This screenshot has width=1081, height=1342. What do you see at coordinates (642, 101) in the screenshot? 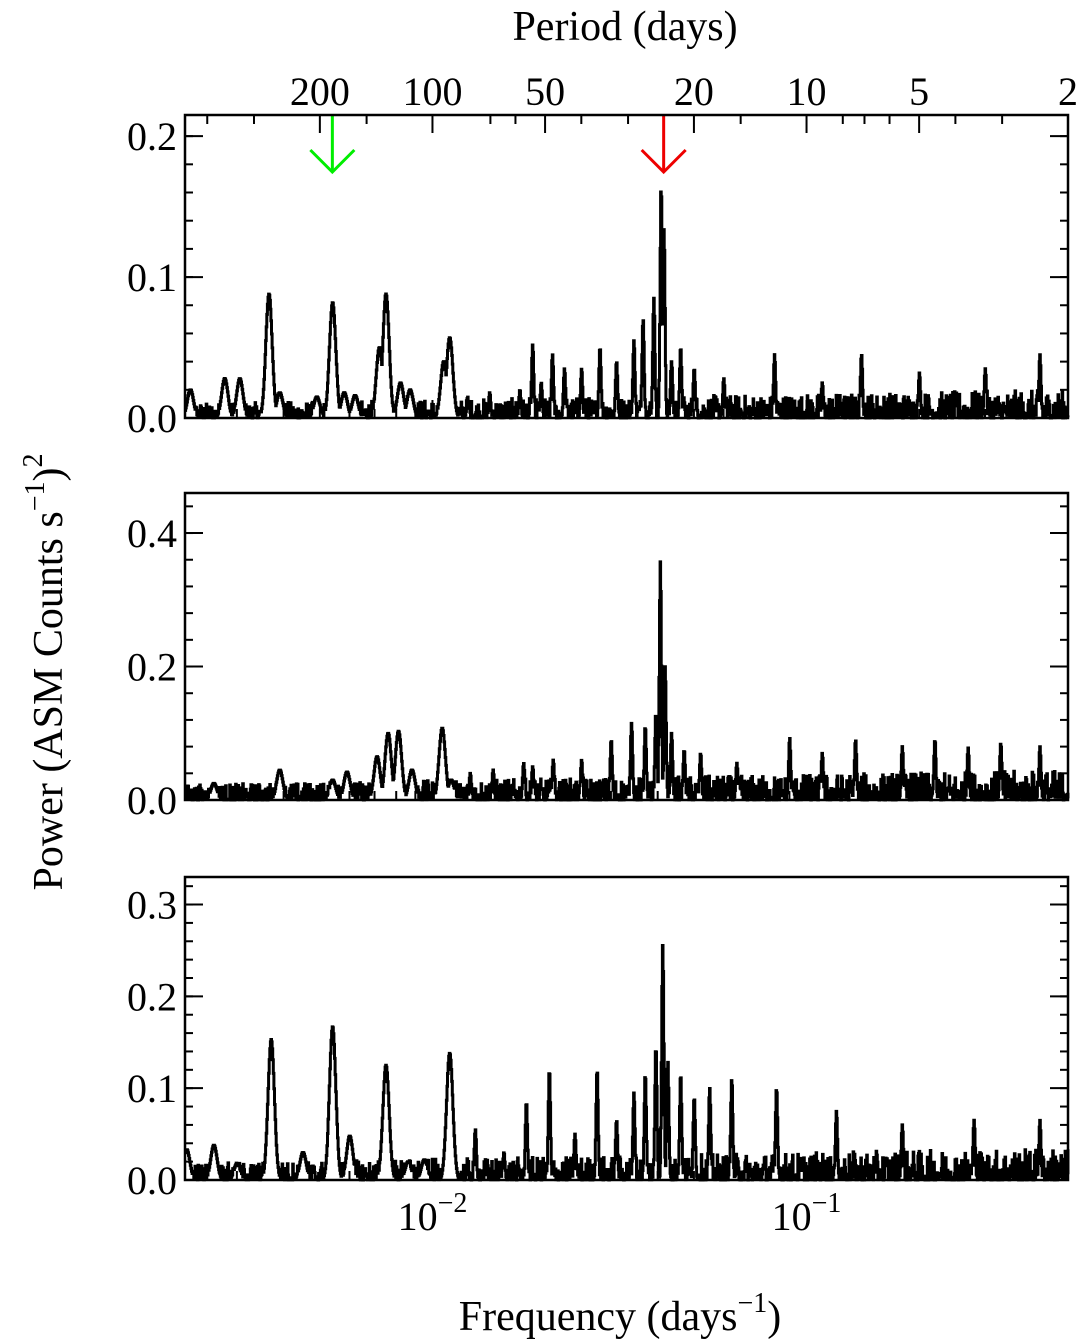
I see `top-axis-period-ticks: 200 100 50 20 10 5 2` at bounding box center [642, 101].